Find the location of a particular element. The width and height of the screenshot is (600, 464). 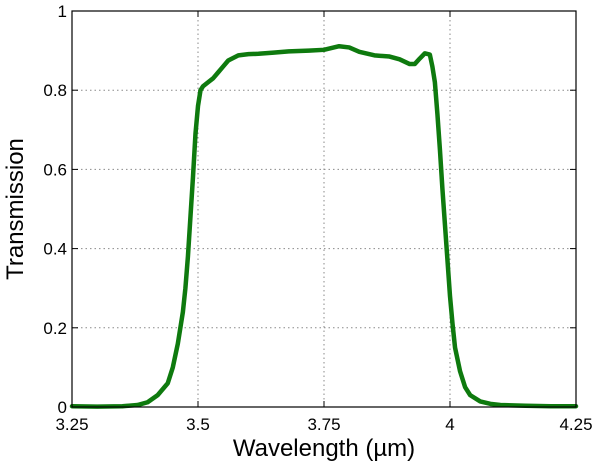

y-tick-label: 0.8 is located at coordinates (55, 90).